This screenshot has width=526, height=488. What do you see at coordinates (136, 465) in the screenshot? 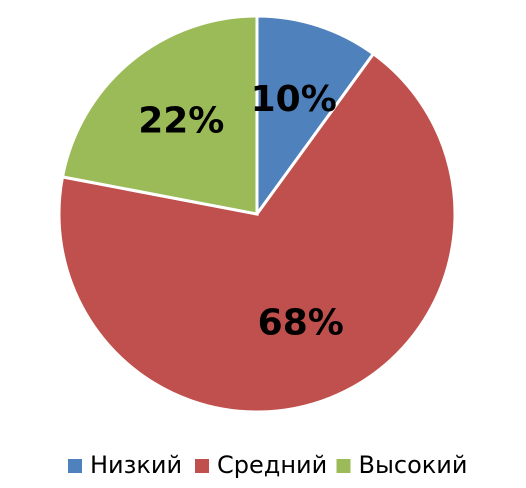
I see `legend-label: Низкий` at bounding box center [136, 465].